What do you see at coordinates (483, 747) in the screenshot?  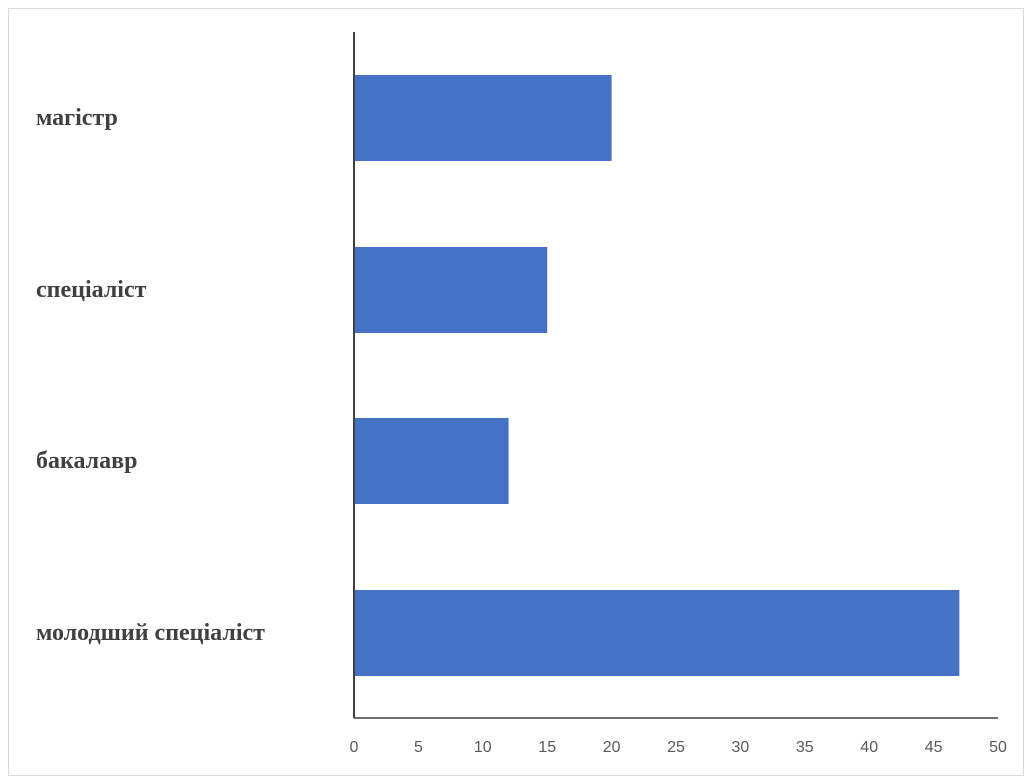 I see `x-tick-label: 10` at bounding box center [483, 747].